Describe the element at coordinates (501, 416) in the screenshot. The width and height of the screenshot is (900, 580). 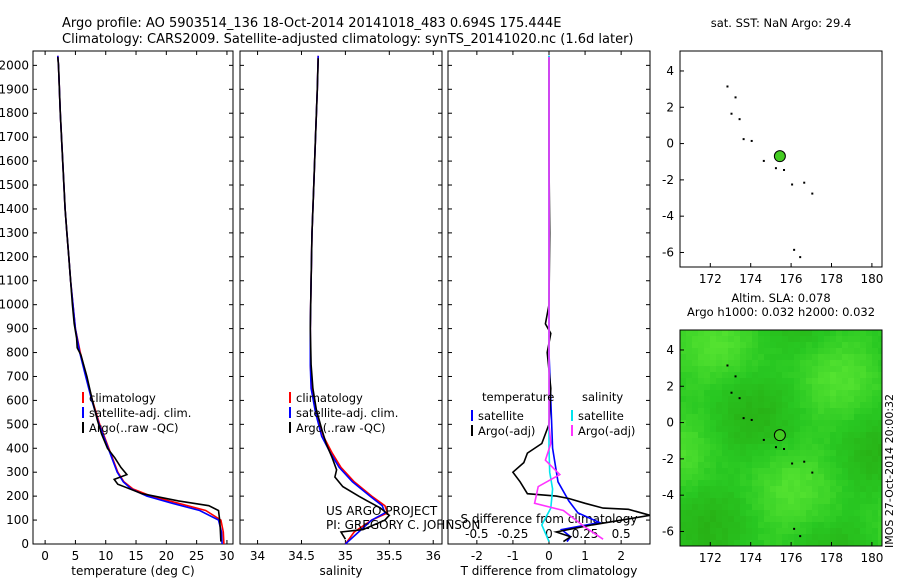
I see `legend-label: satellite` at that location.